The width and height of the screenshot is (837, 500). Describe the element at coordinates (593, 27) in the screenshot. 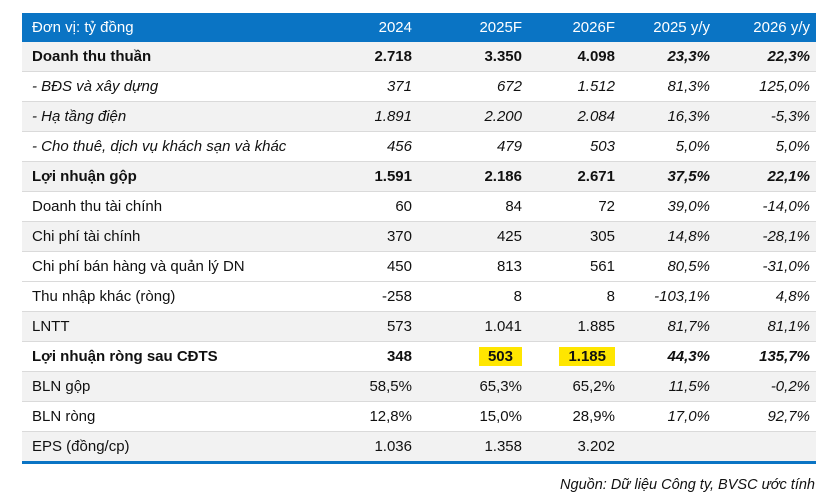

I see `column-header-2026f: 2026F` at that location.